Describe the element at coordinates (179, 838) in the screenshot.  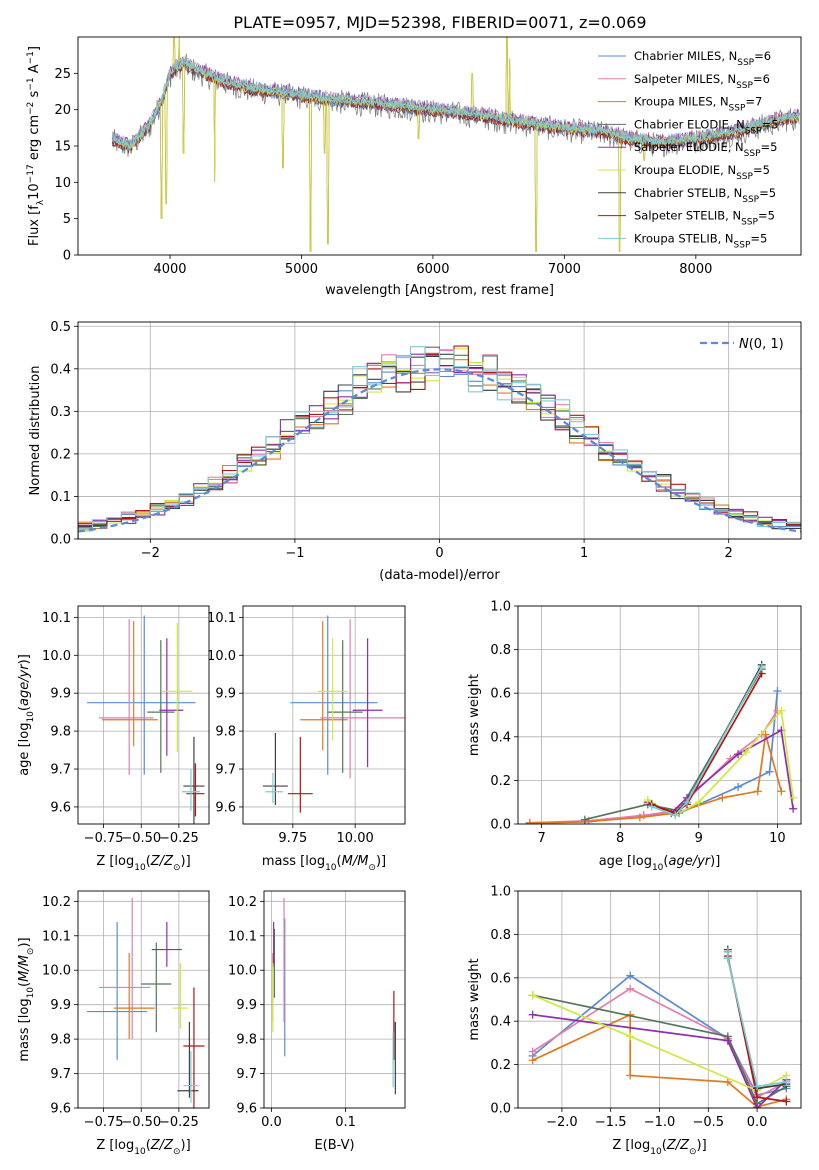
I see `x-tick-label: −0.25` at that location.